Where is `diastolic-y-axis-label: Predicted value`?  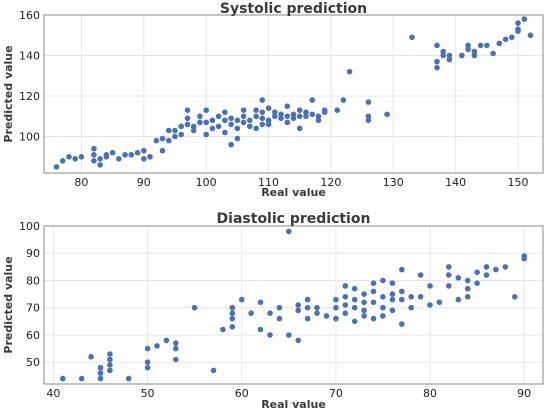 diastolic-y-axis-label: Predicted value is located at coordinates (8, 304).